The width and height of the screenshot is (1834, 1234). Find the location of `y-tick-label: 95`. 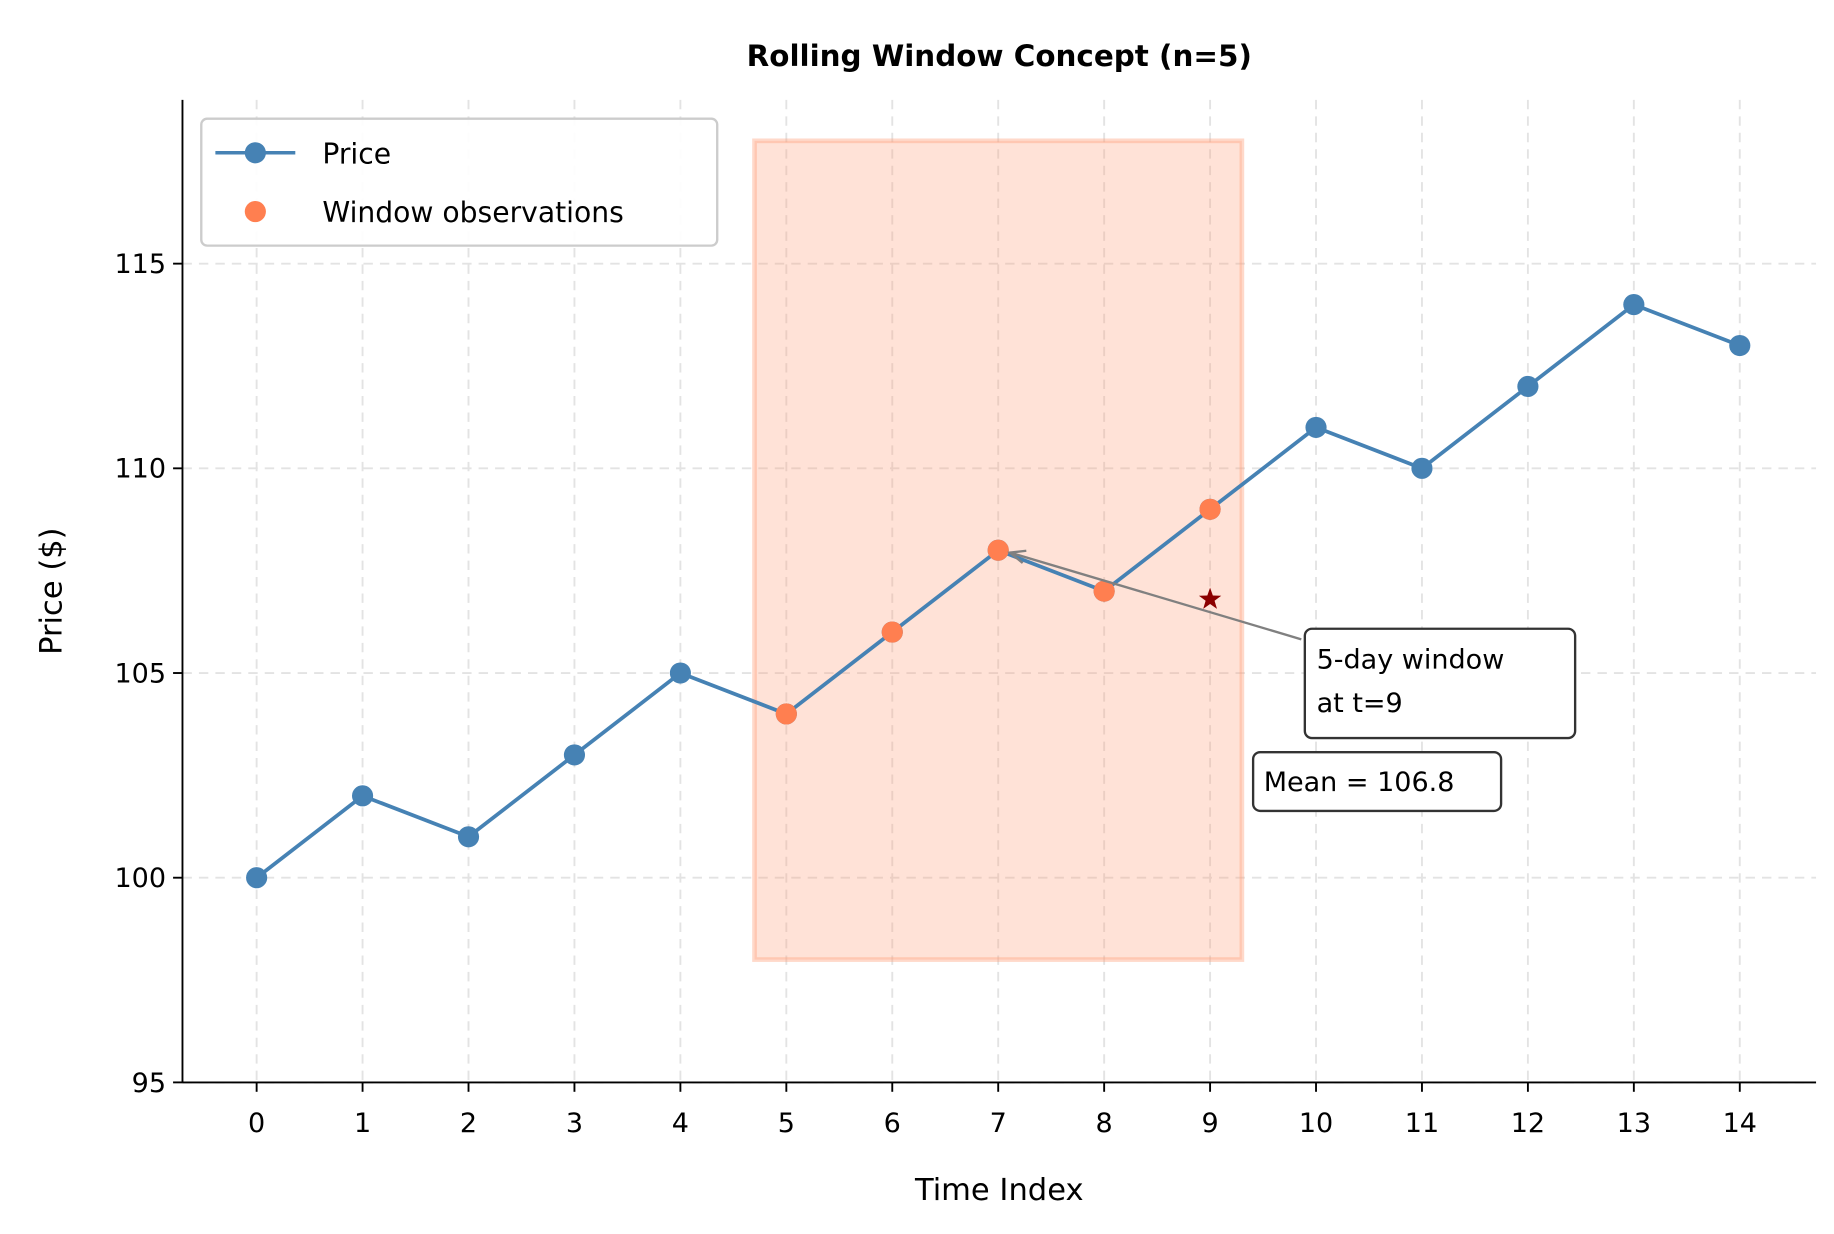

y-tick-label: 95 is located at coordinates (149, 1083).